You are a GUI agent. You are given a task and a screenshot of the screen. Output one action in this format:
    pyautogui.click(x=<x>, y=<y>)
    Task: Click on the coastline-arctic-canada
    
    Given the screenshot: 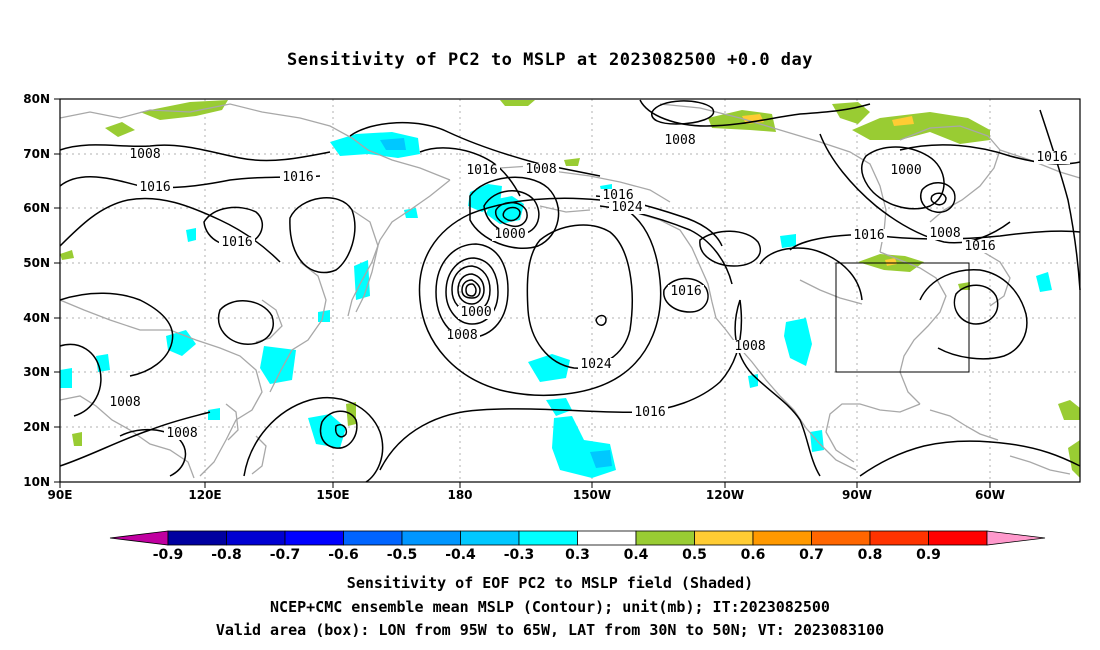 What is the action you would take?
    pyautogui.click(x=773, y=178)
    